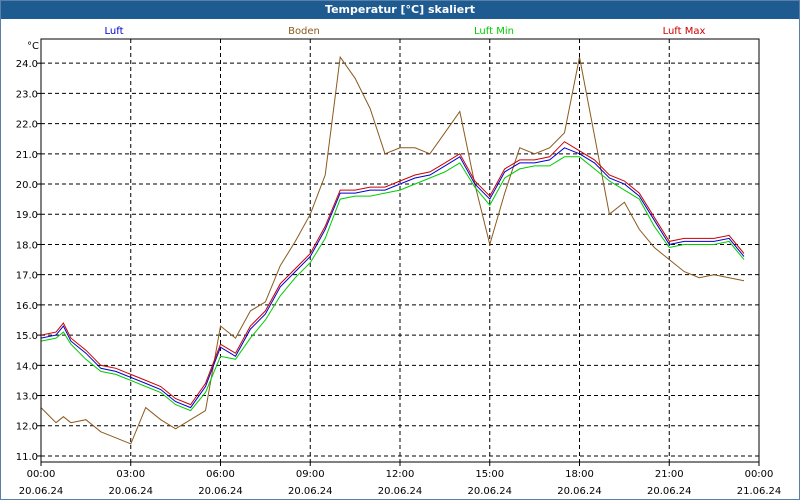 This screenshot has width=800, height=501. I want to click on y-tick-label: 18.0, so click(27, 245).